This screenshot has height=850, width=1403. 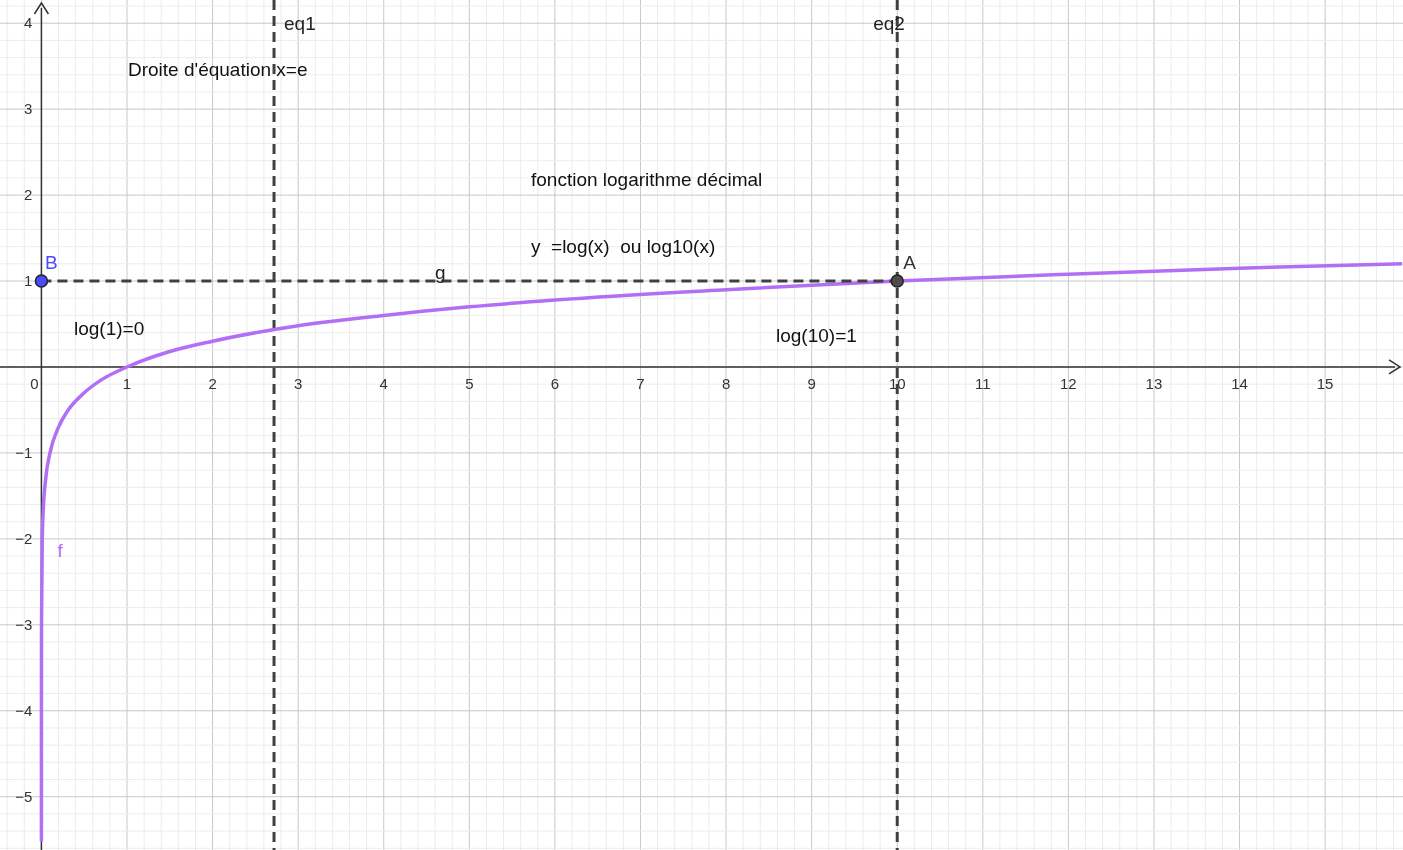 What do you see at coordinates (28, 23) in the screenshot?
I see `y-tick-label: 4` at bounding box center [28, 23].